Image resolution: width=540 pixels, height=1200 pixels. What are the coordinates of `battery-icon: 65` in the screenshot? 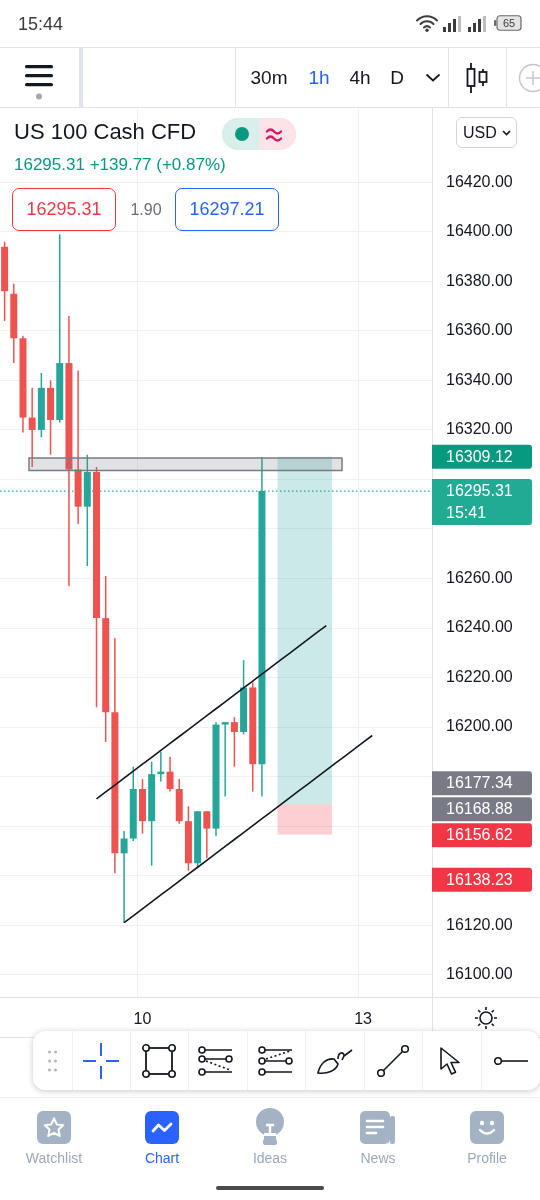 It's located at (508, 23).